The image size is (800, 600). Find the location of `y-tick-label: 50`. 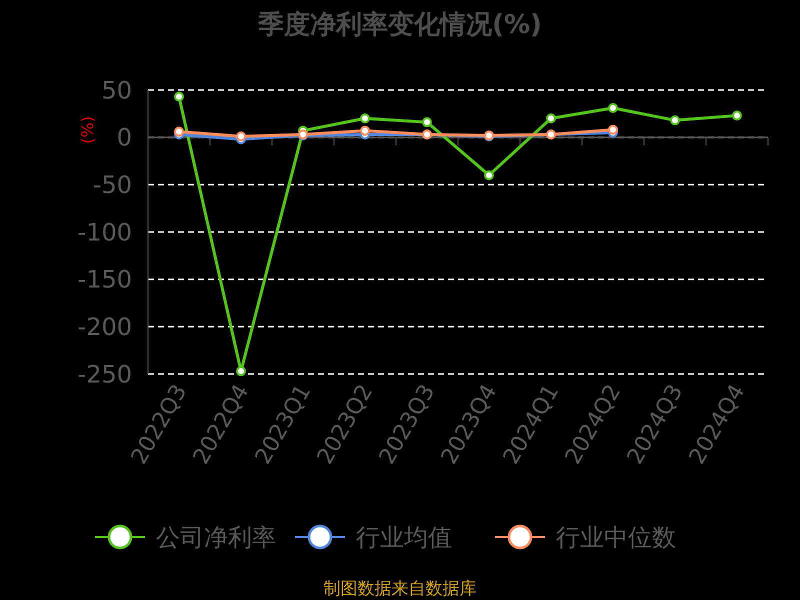

y-tick-label: 50 is located at coordinates (116, 90).